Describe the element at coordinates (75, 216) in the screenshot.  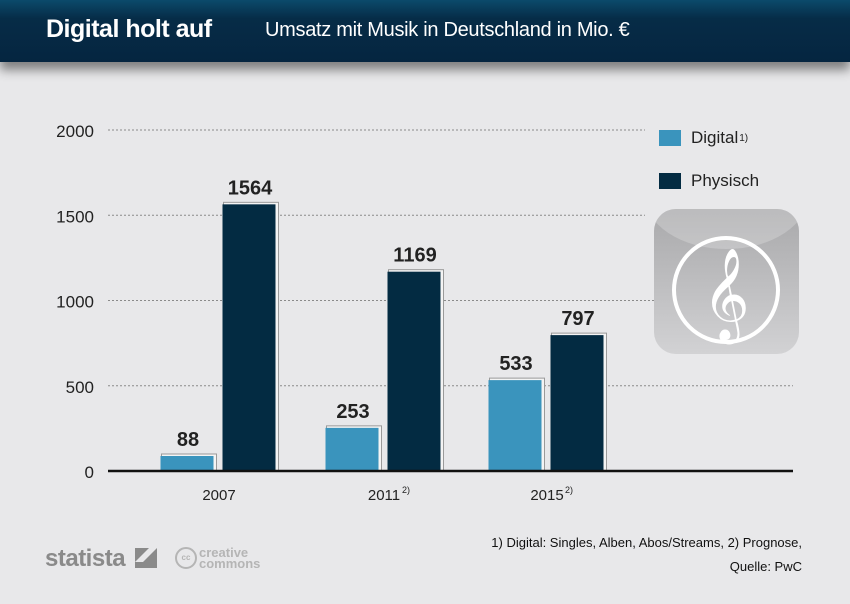
I see `y-tick-label: 1500` at that location.